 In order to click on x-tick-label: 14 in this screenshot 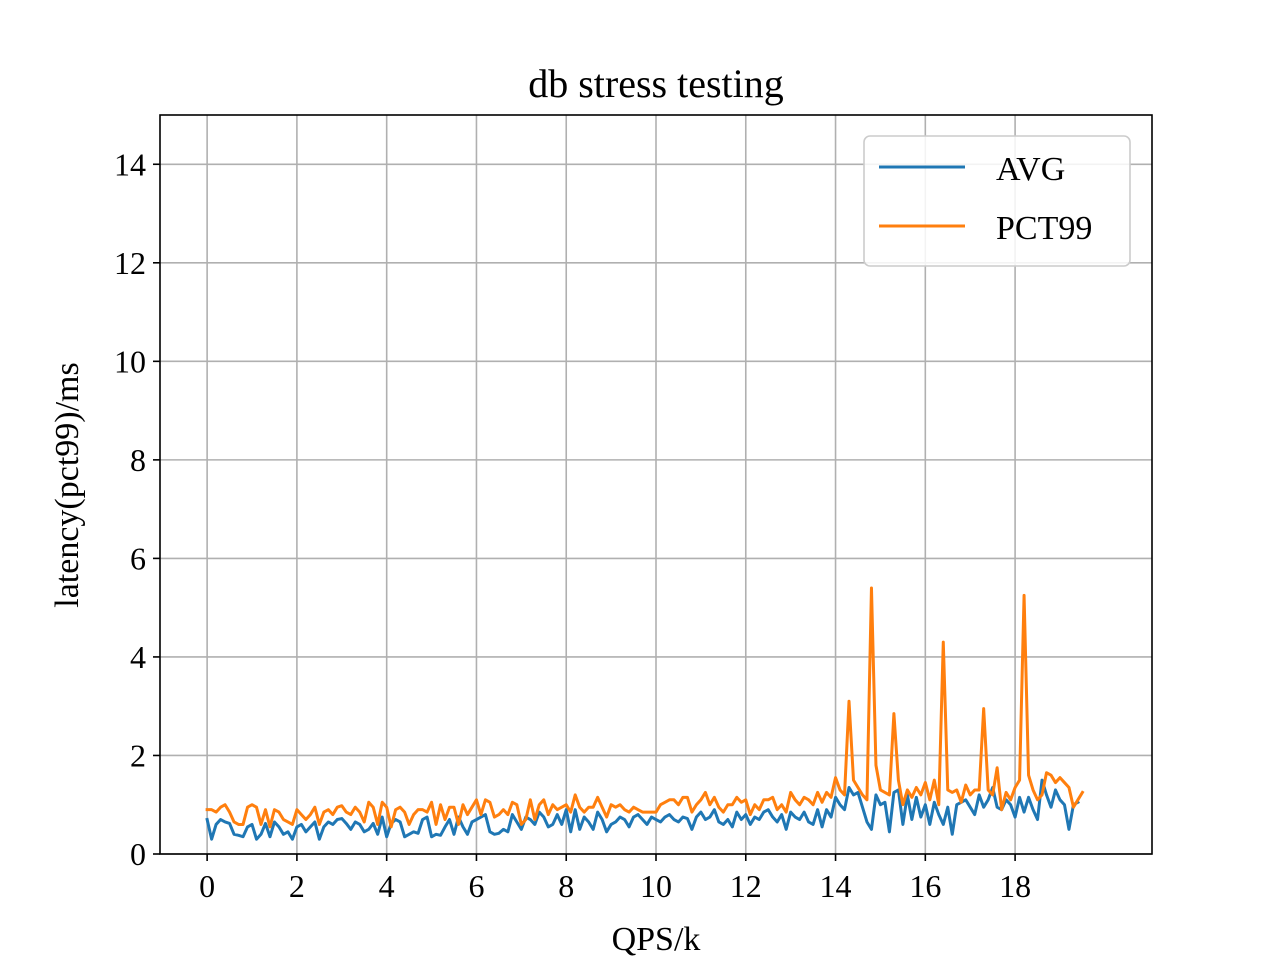, I will do `click(836, 886)`.